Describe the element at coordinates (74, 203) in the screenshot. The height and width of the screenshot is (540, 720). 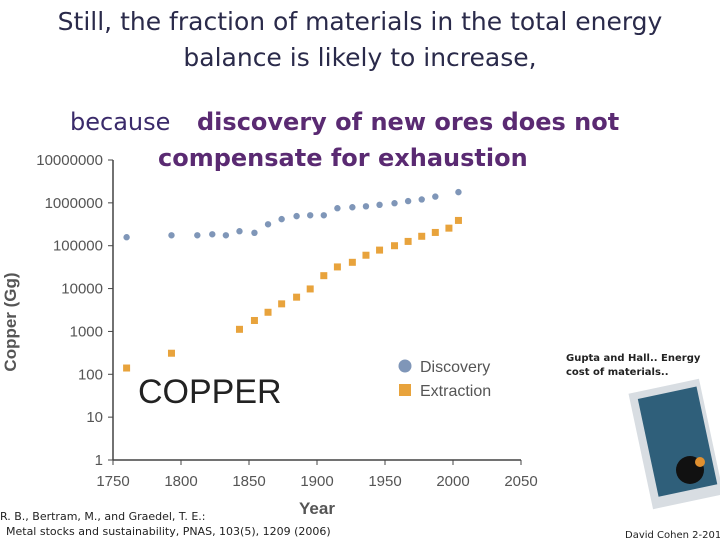
I see `y-tick-label: 1000000` at that location.